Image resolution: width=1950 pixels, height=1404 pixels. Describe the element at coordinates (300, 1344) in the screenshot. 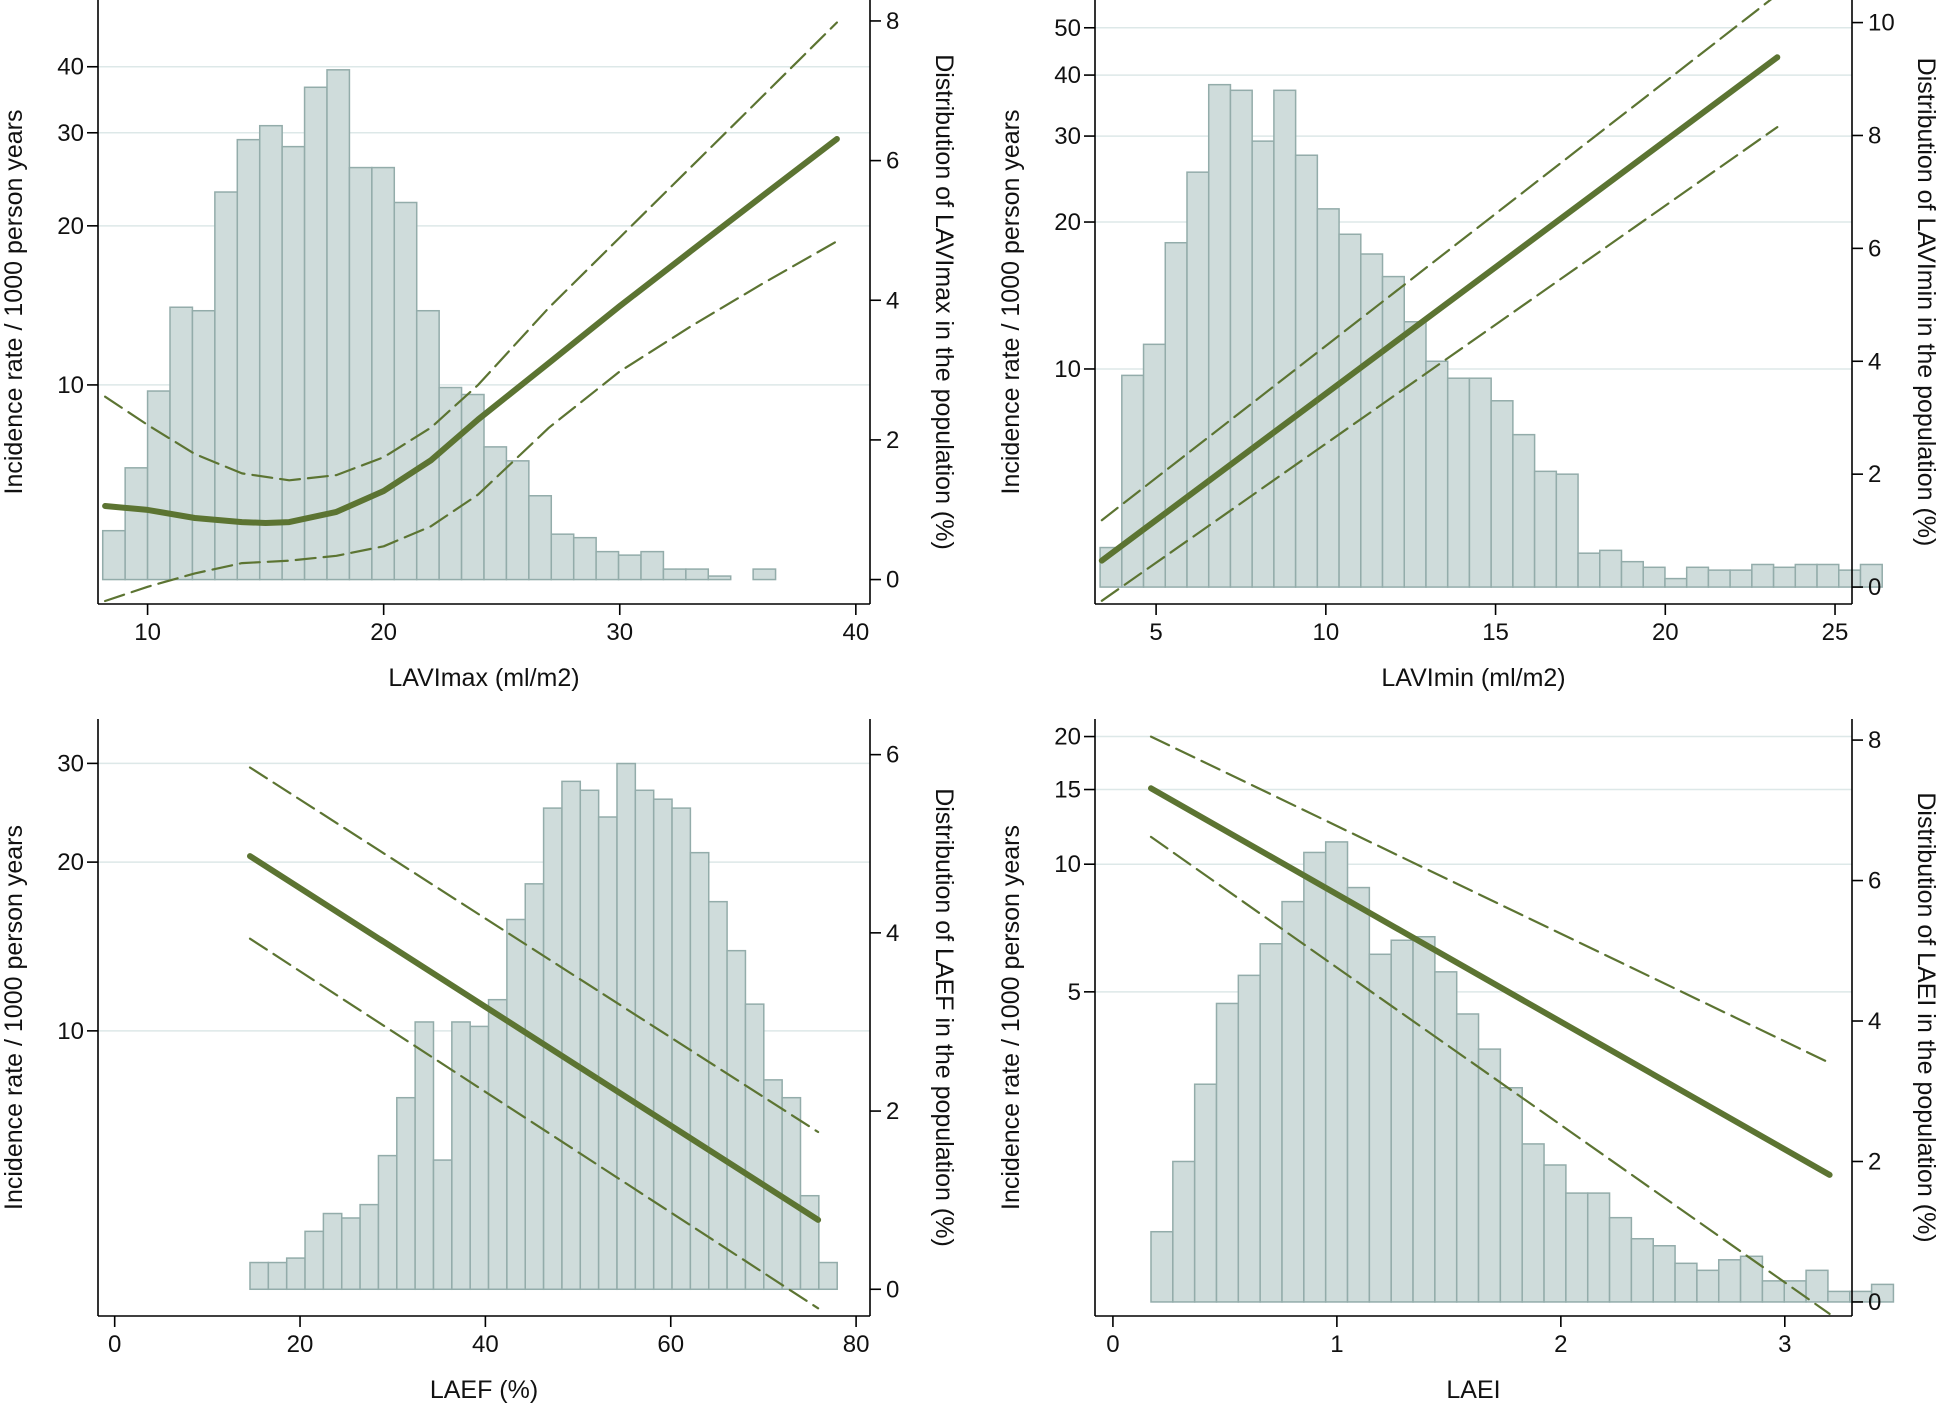

I see `x-tick-label: 20` at that location.